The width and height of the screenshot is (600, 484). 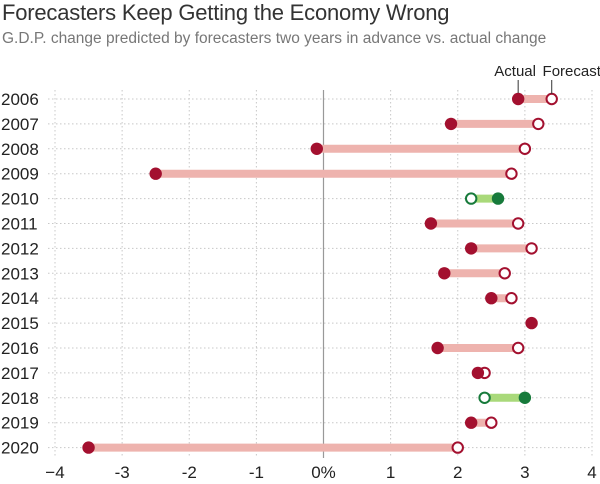 What do you see at coordinates (20, 174) in the screenshot?
I see `year-label: 2009` at bounding box center [20, 174].